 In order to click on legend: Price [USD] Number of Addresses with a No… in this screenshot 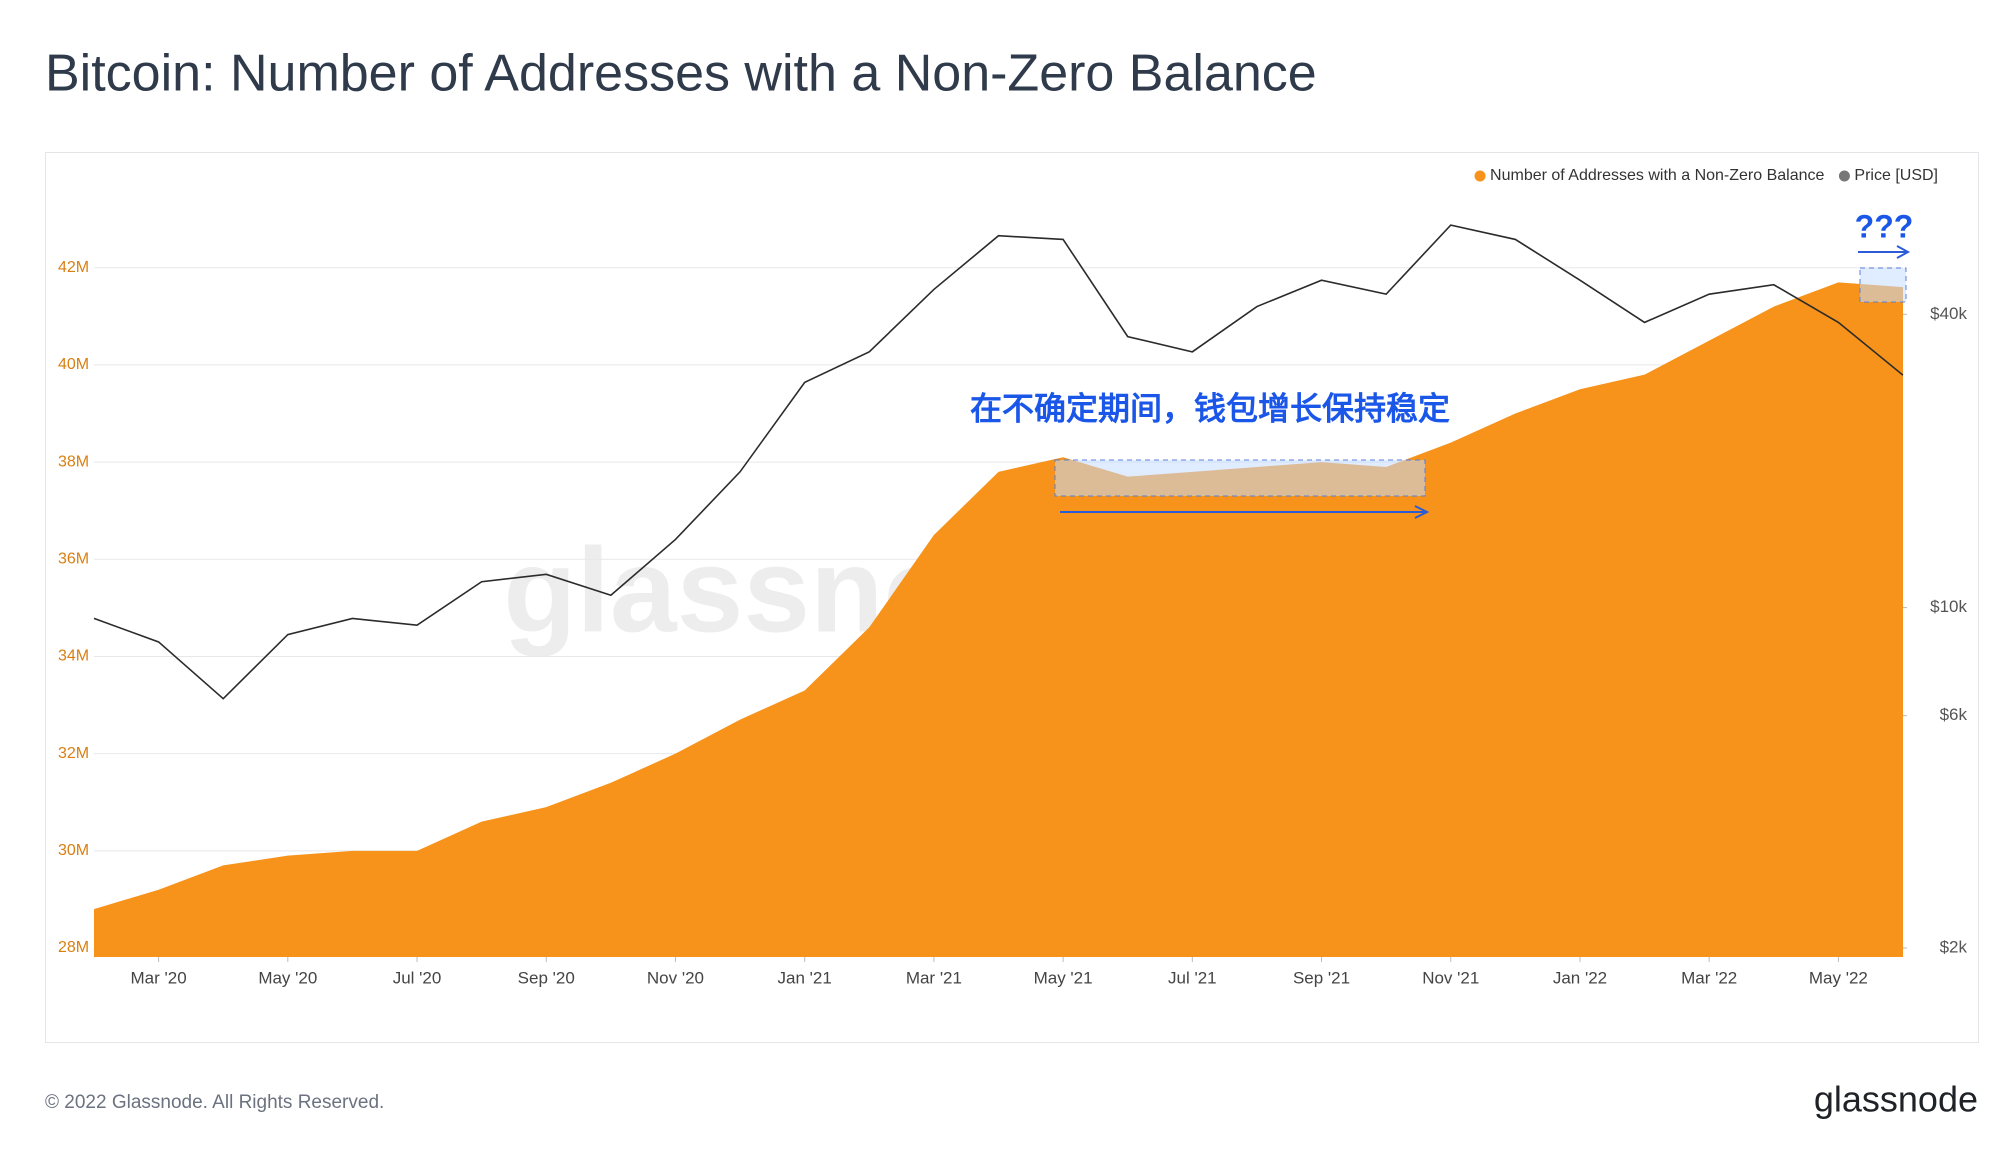, I will do `click(1706, 175)`.